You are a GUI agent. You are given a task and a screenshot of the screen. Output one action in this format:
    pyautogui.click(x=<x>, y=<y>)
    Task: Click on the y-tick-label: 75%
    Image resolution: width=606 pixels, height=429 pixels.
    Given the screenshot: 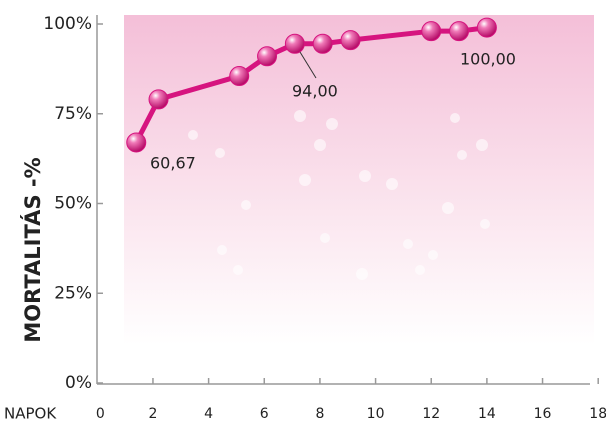 What is the action you would take?
    pyautogui.click(x=73, y=114)
    